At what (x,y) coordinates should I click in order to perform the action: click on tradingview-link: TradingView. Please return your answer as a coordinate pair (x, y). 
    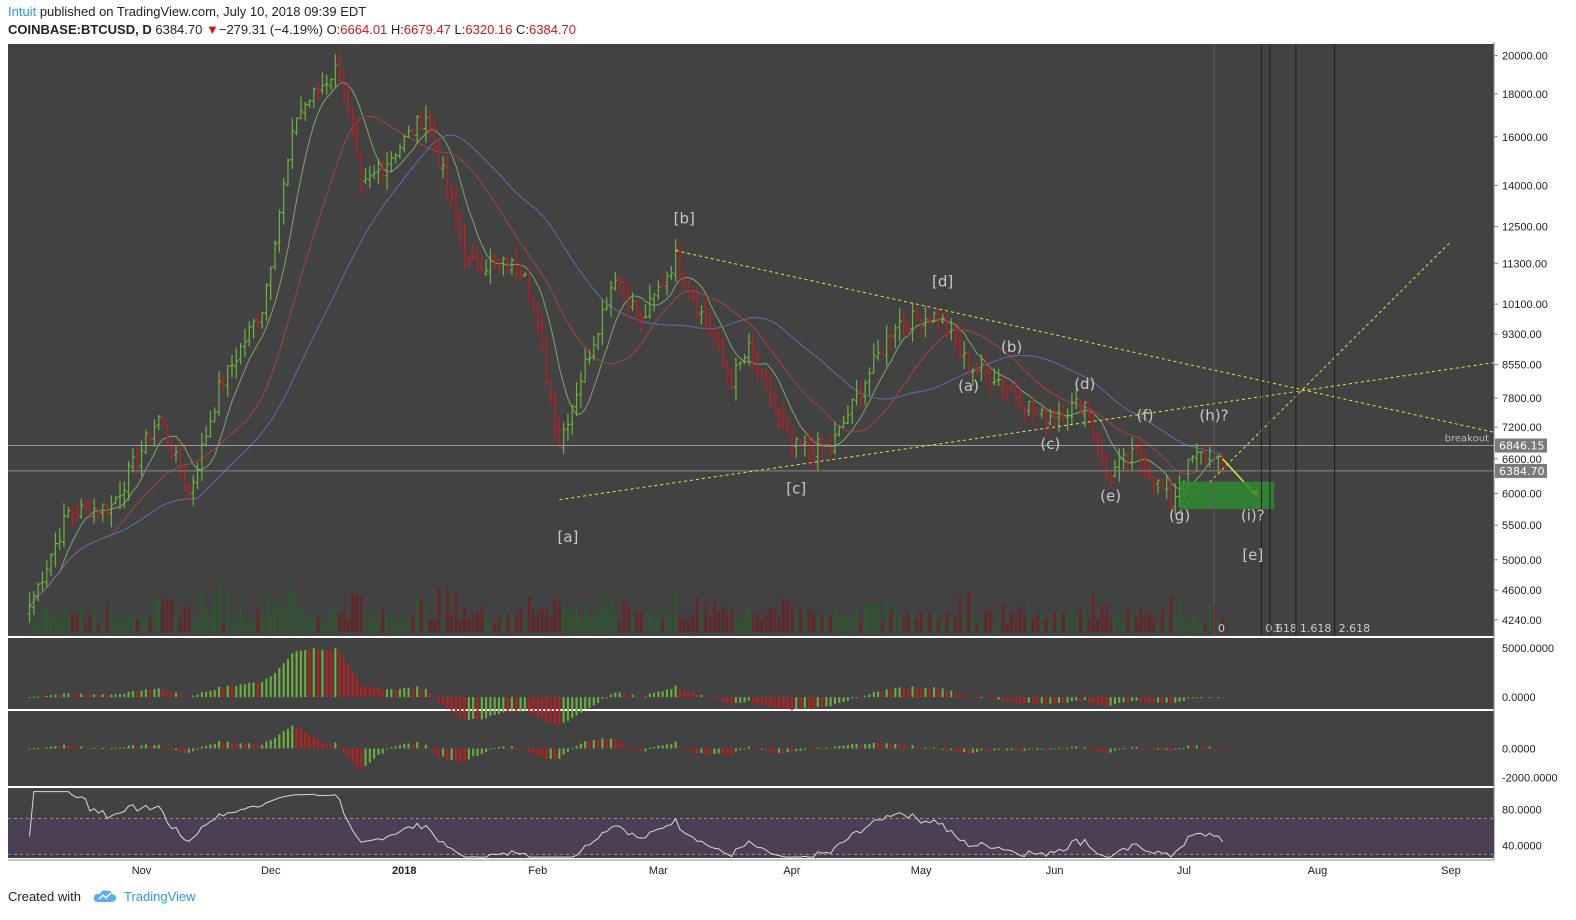
    Looking at the image, I should click on (160, 896).